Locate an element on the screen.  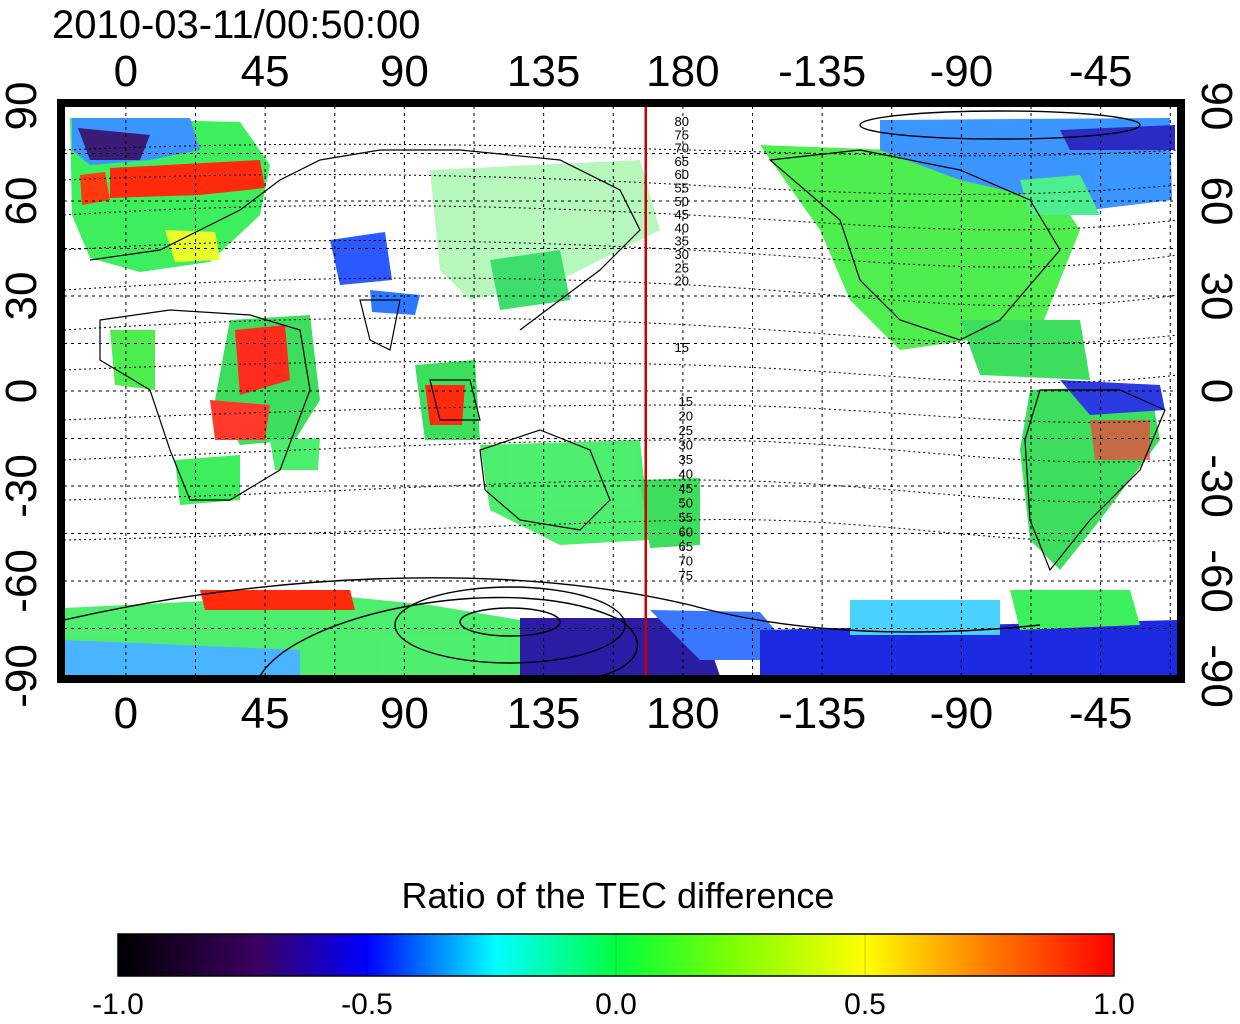
contour-label-south: 30 is located at coordinates (686, 445).